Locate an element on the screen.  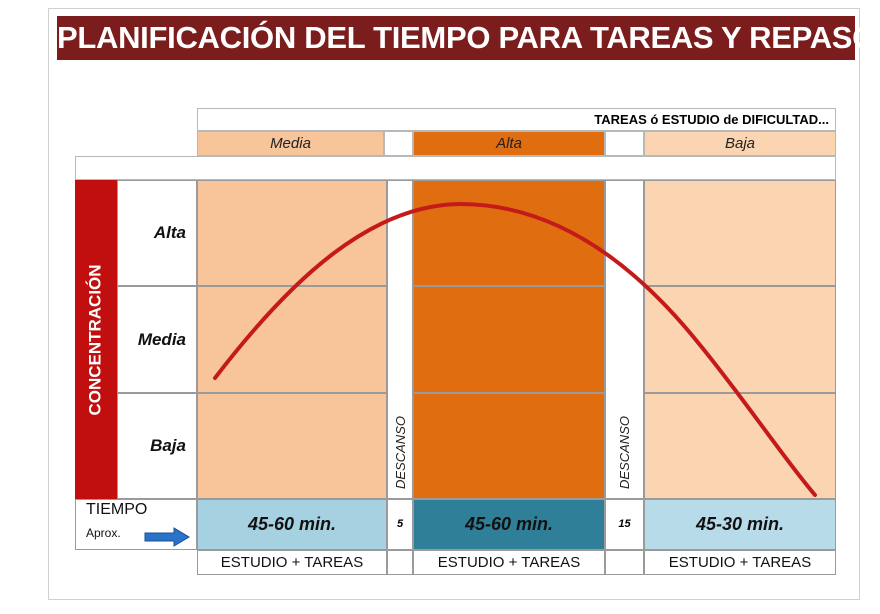
column-header-baja: Baja is located at coordinates (740, 143).